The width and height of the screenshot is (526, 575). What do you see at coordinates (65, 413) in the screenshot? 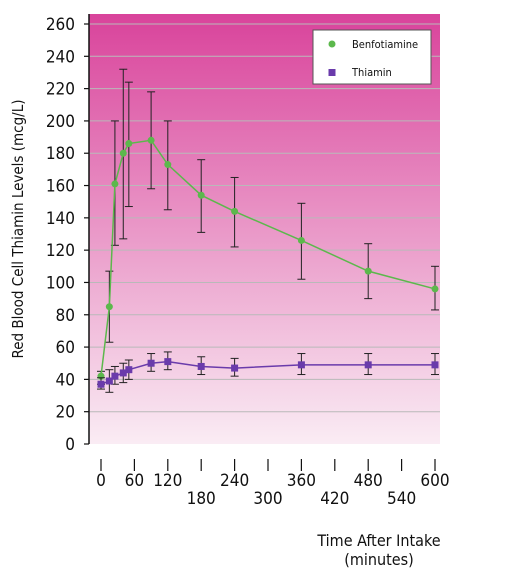
I see `y-tick-label: 20` at bounding box center [65, 413].